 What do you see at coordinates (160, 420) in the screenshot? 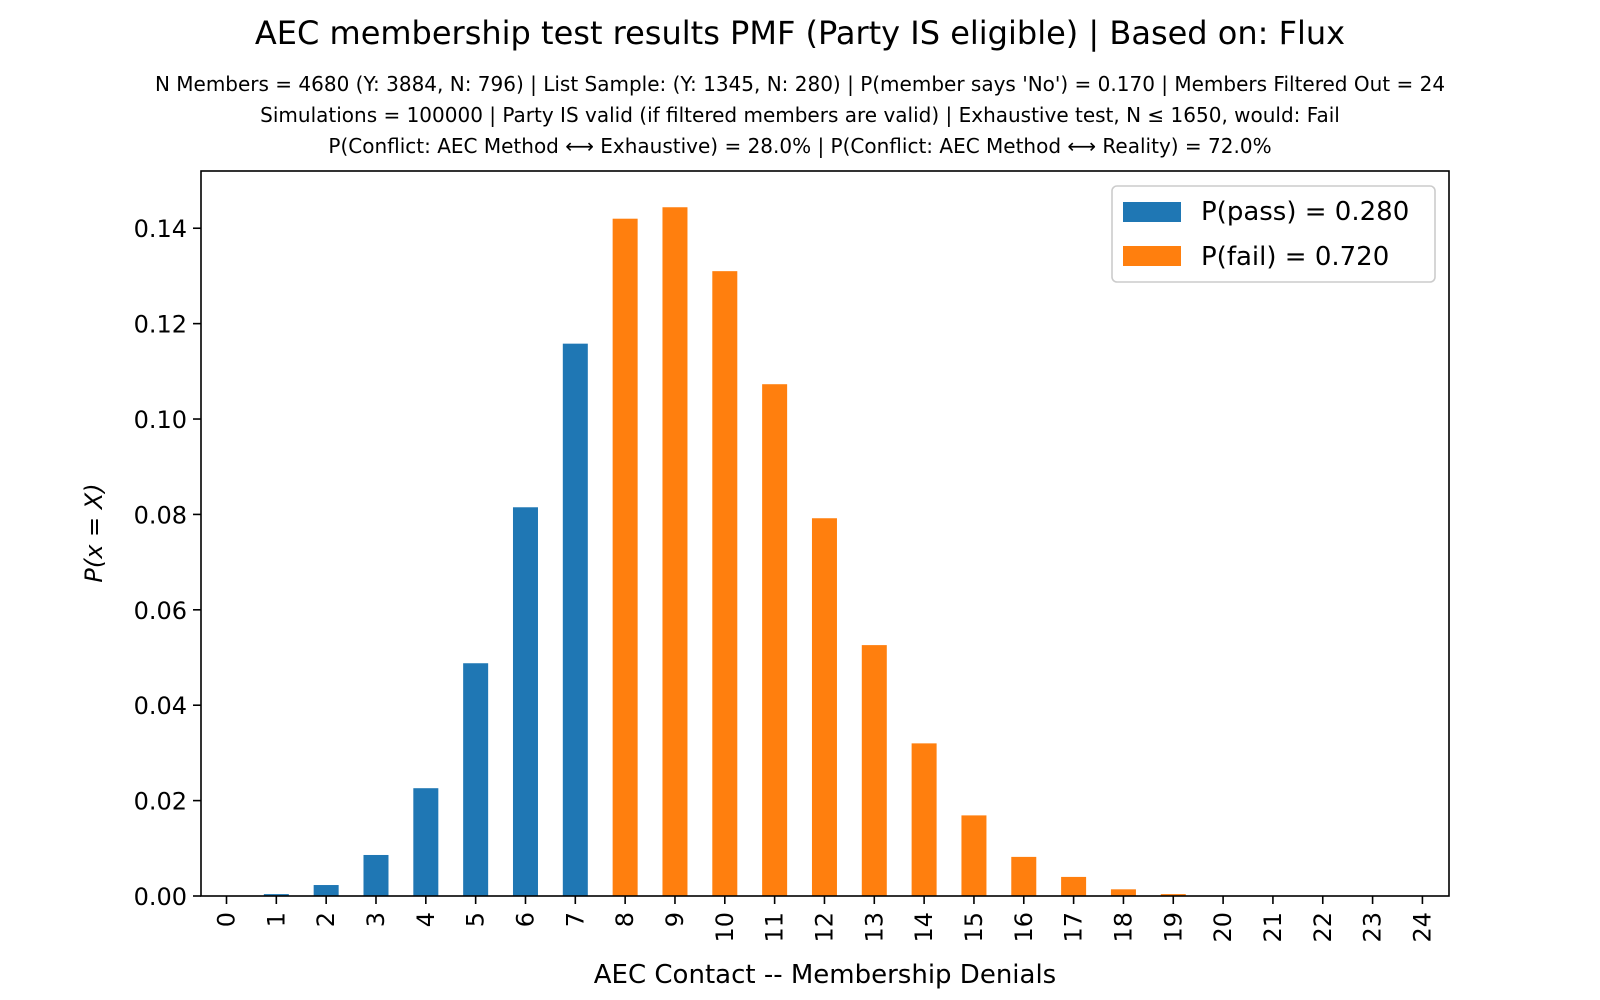
I see `y-tick-label: 0.10` at bounding box center [160, 420].